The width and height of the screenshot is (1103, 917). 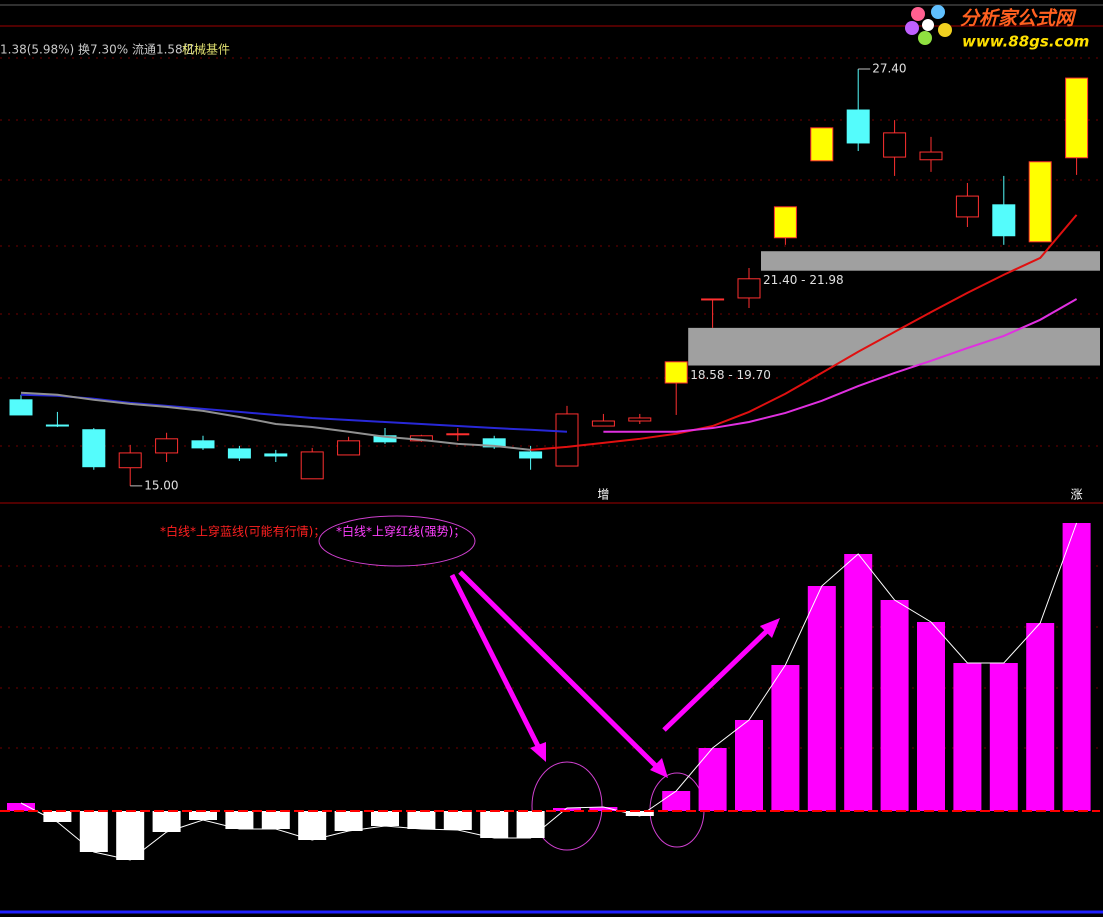 I want to click on annotation: *白线*上穿红线(强势)；, so click(x=400, y=531).